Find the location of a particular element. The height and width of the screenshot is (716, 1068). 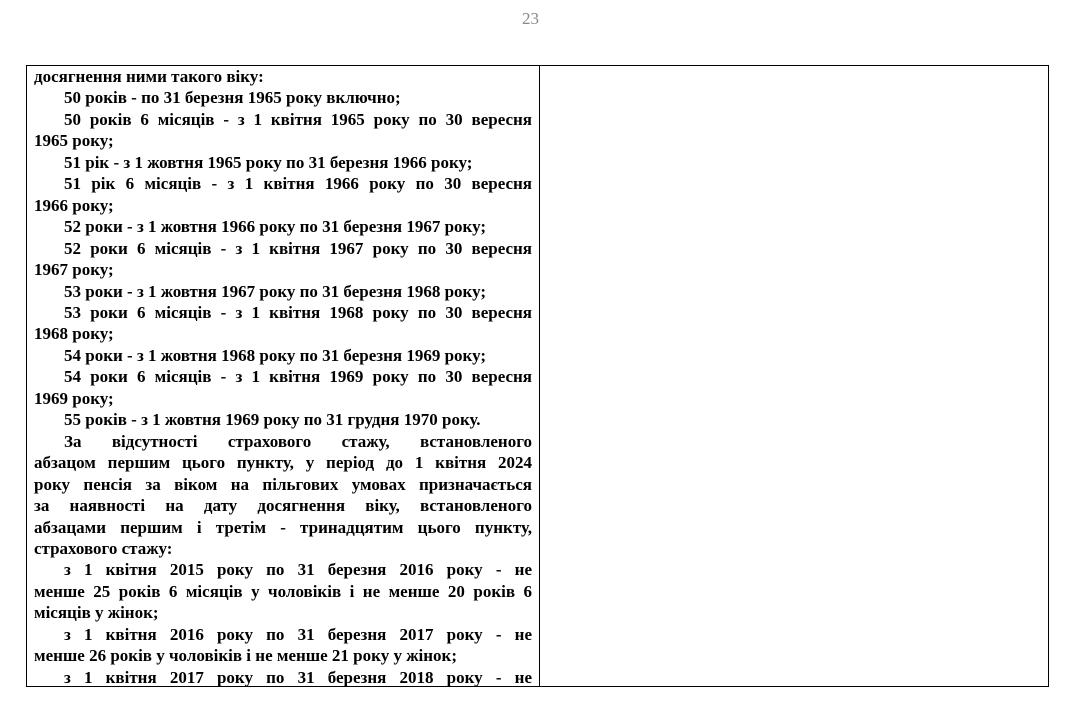

text-line: страхового стажу: is located at coordinates (103, 548).